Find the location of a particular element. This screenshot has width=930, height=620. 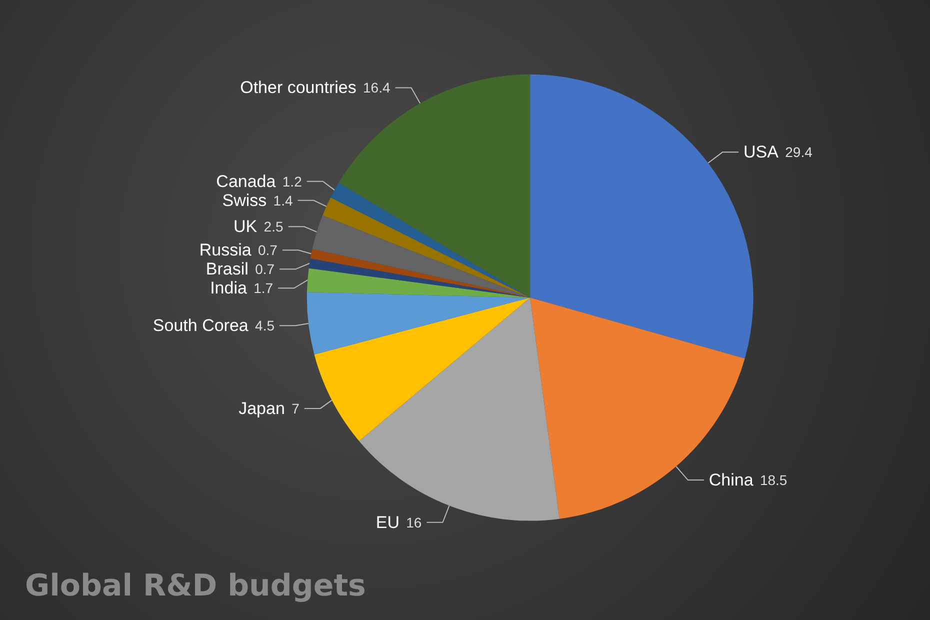

slice-label: Japan is located at coordinates (261, 408).